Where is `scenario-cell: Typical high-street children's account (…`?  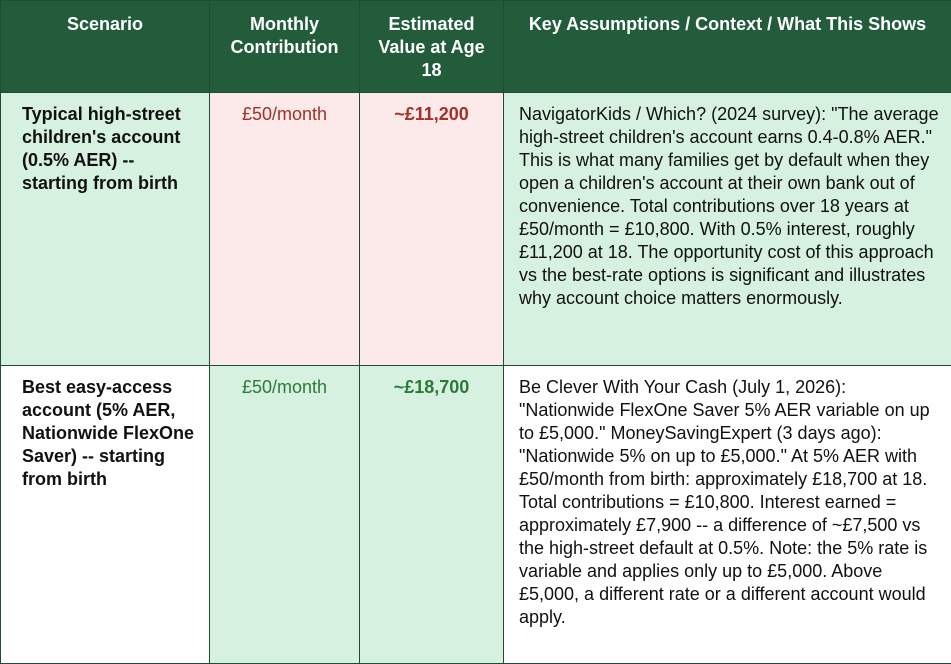
scenario-cell: Typical high-street children's account (… is located at coordinates (105, 229).